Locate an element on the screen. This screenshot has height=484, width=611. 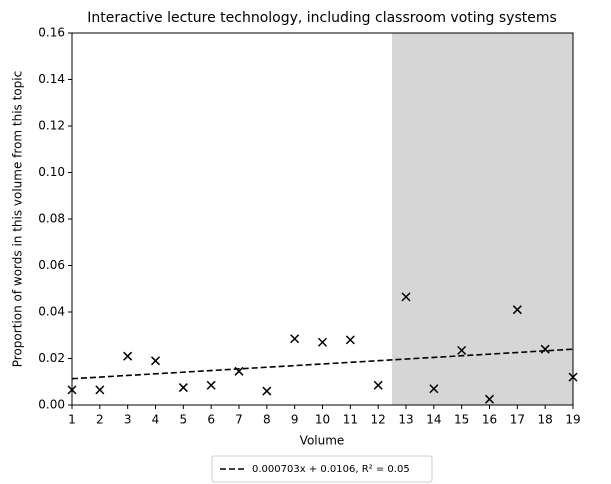
x-tick-label: 3 is located at coordinates (128, 420).